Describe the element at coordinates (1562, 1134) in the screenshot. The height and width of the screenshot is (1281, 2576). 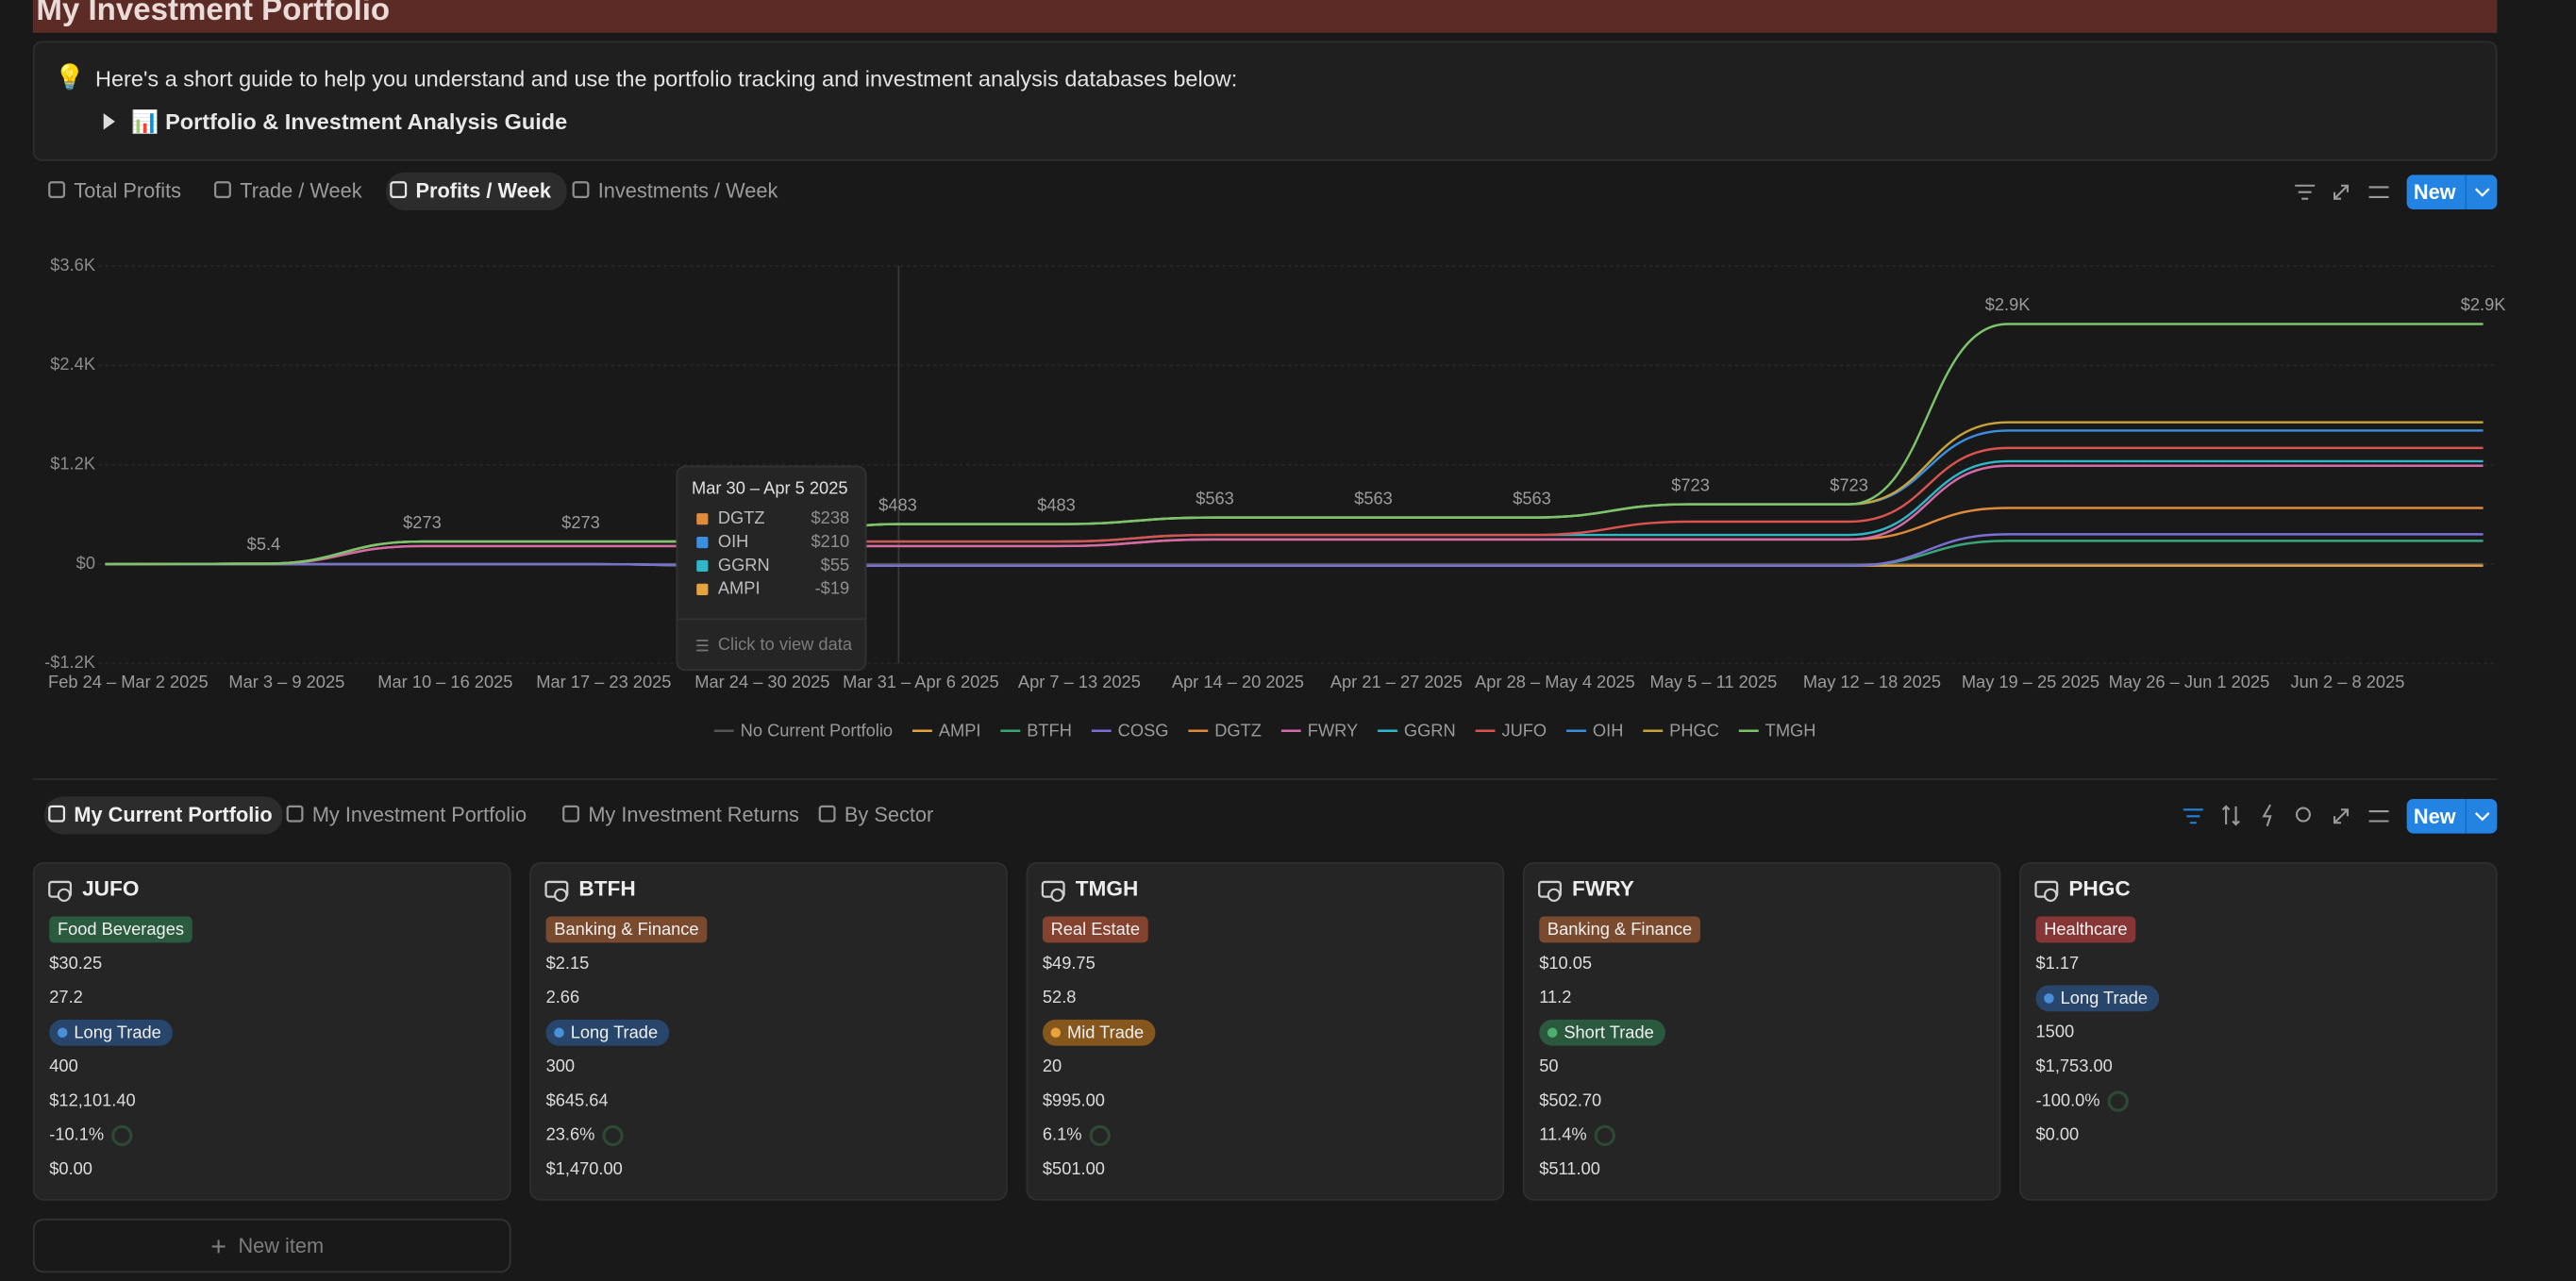
I see `card-field: 11.4%` at that location.